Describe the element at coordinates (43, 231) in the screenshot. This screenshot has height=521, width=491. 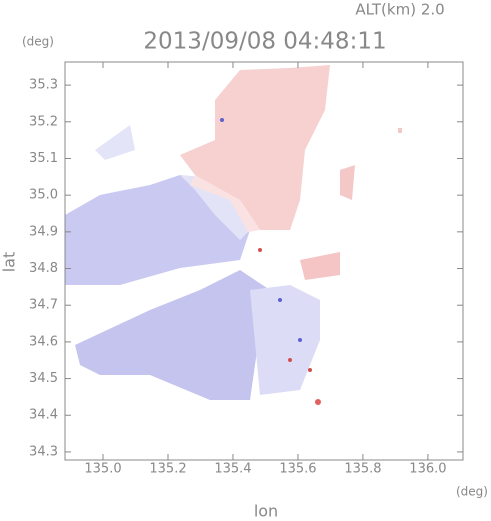
I see `y-tick-label: 34.9` at that location.